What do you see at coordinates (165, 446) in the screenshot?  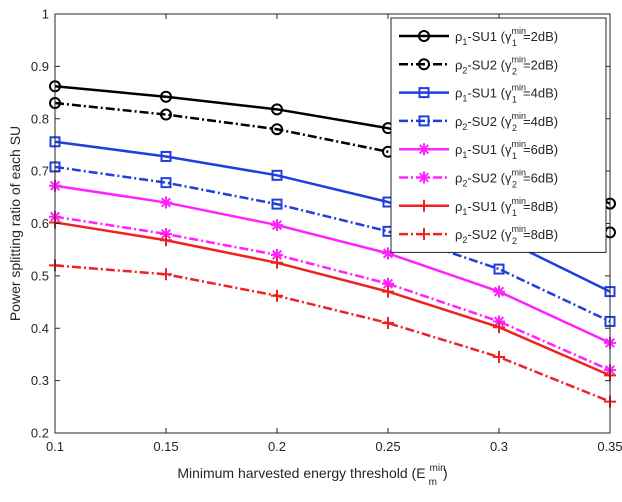 I see `x-tick-label: 0.15` at bounding box center [165, 446].